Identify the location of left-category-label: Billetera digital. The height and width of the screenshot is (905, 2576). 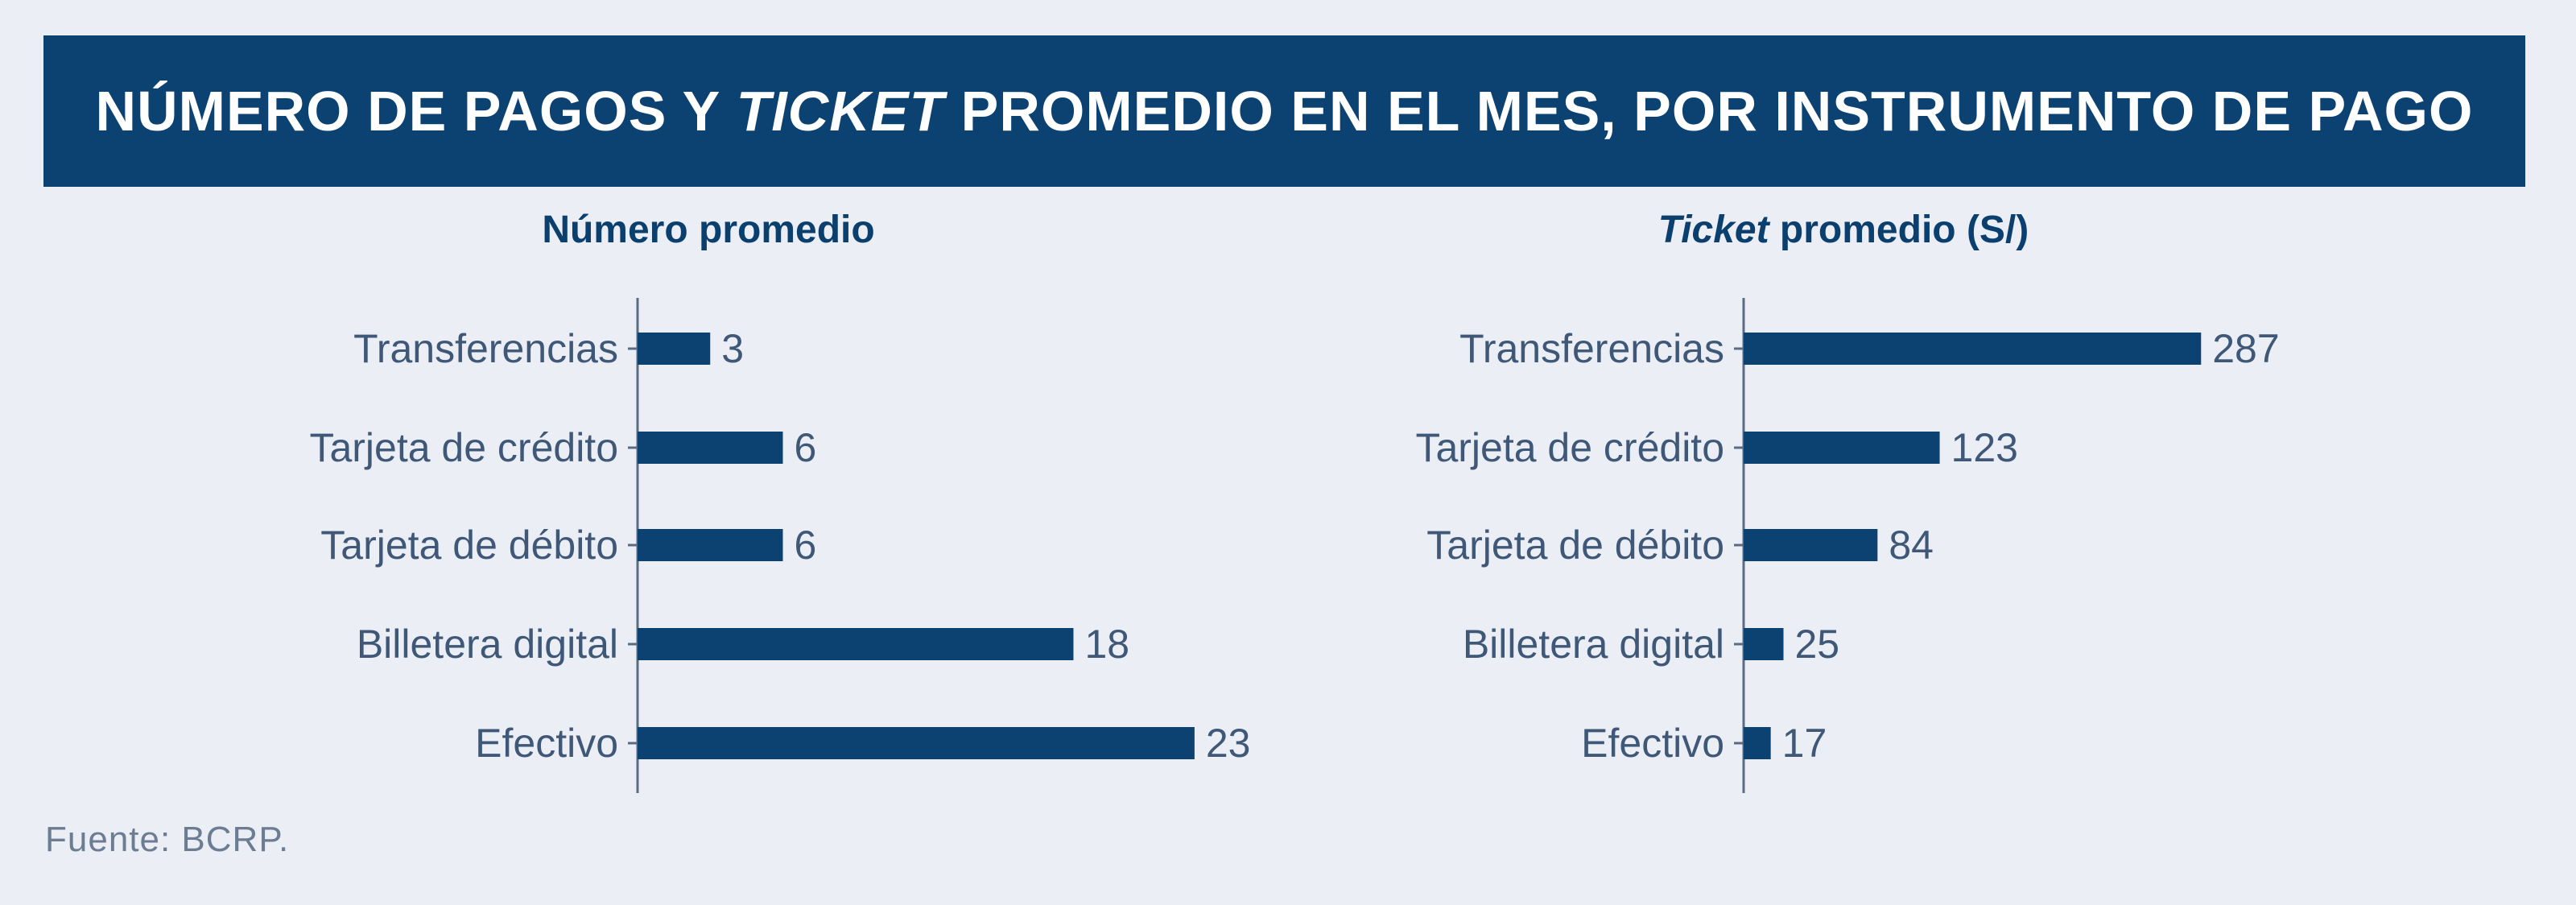
(487, 644).